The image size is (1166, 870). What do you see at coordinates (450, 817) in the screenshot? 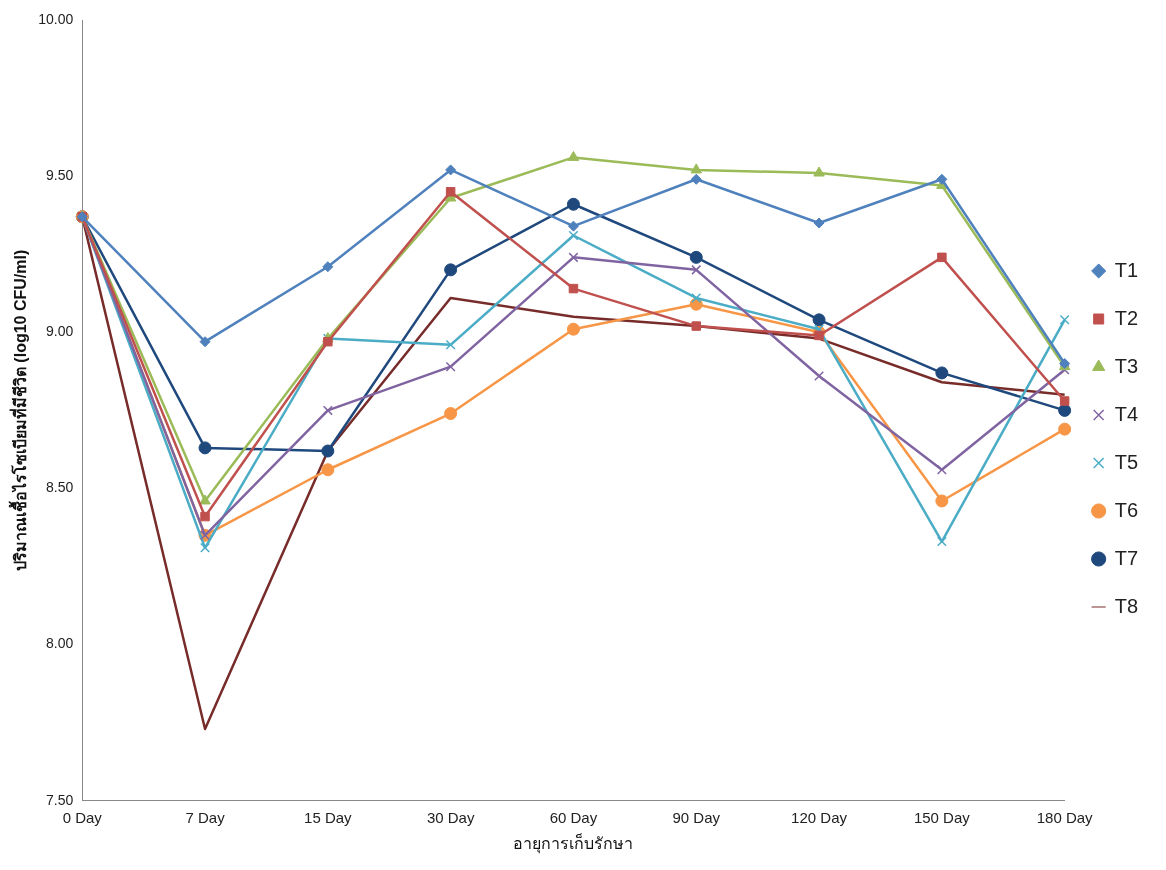
I see `x-tick-label: 30 Day` at bounding box center [450, 817].